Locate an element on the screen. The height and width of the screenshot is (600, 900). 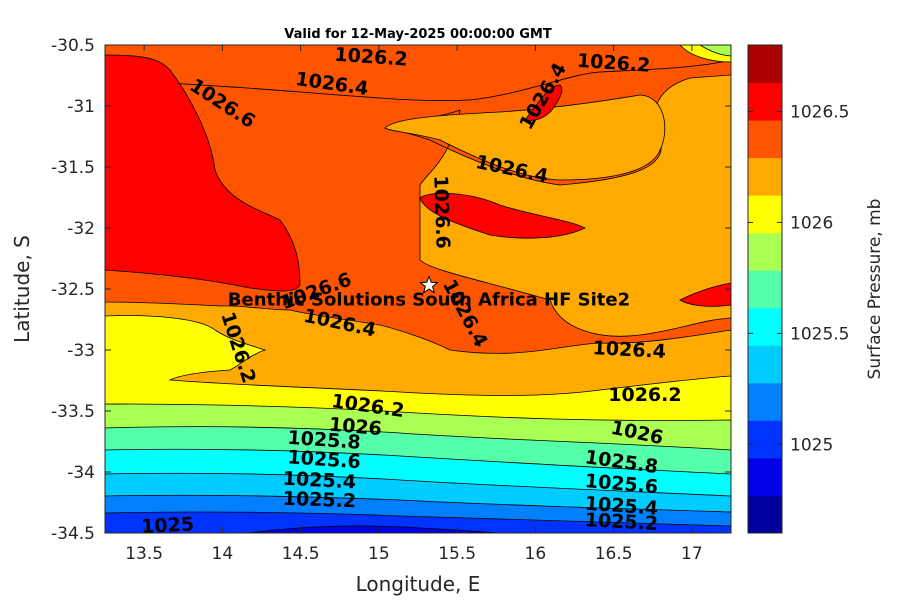
x-tick-label: 15.5 is located at coordinates (457, 554).